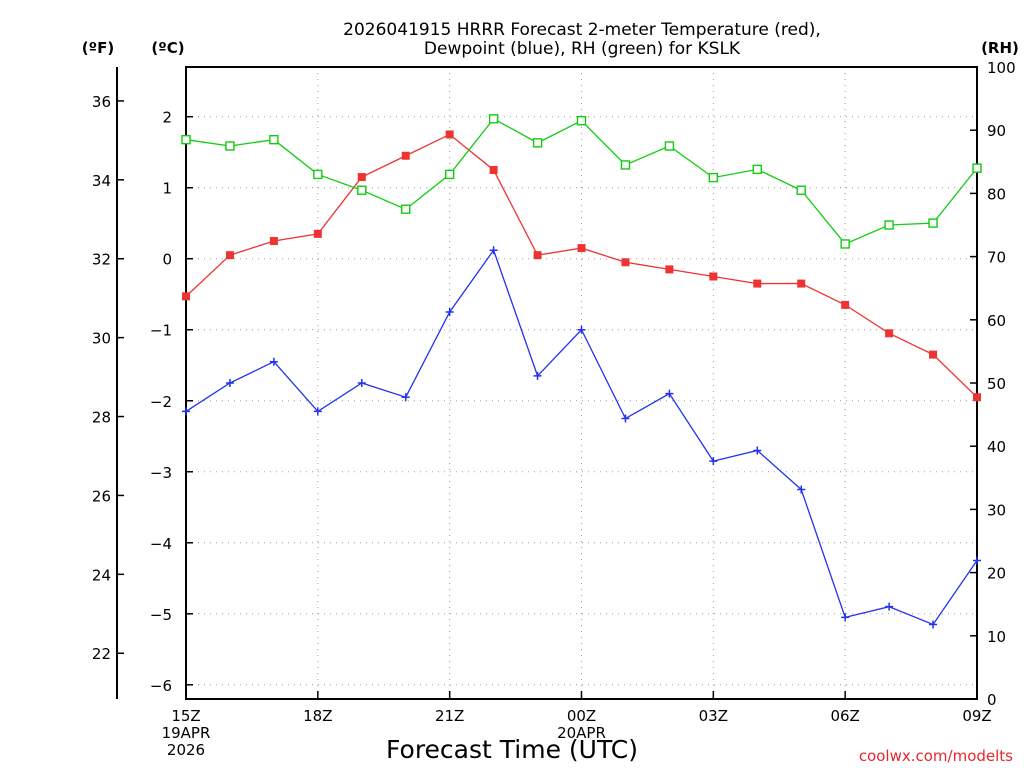 Image resolution: width=1024 pixels, height=768 pixels. What do you see at coordinates (98, 48) in the screenshot?
I see `fahrenheit-unit-label: (ºF)` at bounding box center [98, 48].